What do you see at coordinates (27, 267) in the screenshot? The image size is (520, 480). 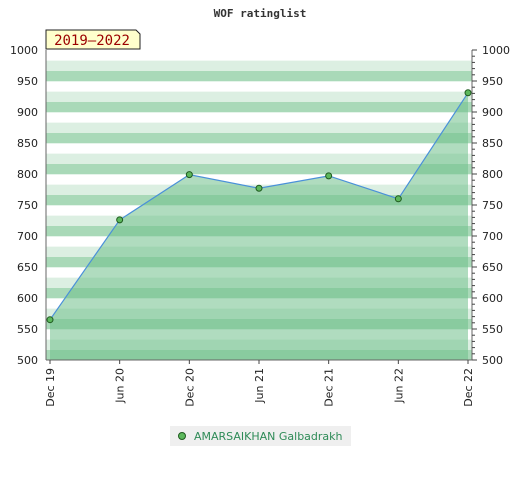 I see `y-tick-label-left: 650` at bounding box center [27, 267].